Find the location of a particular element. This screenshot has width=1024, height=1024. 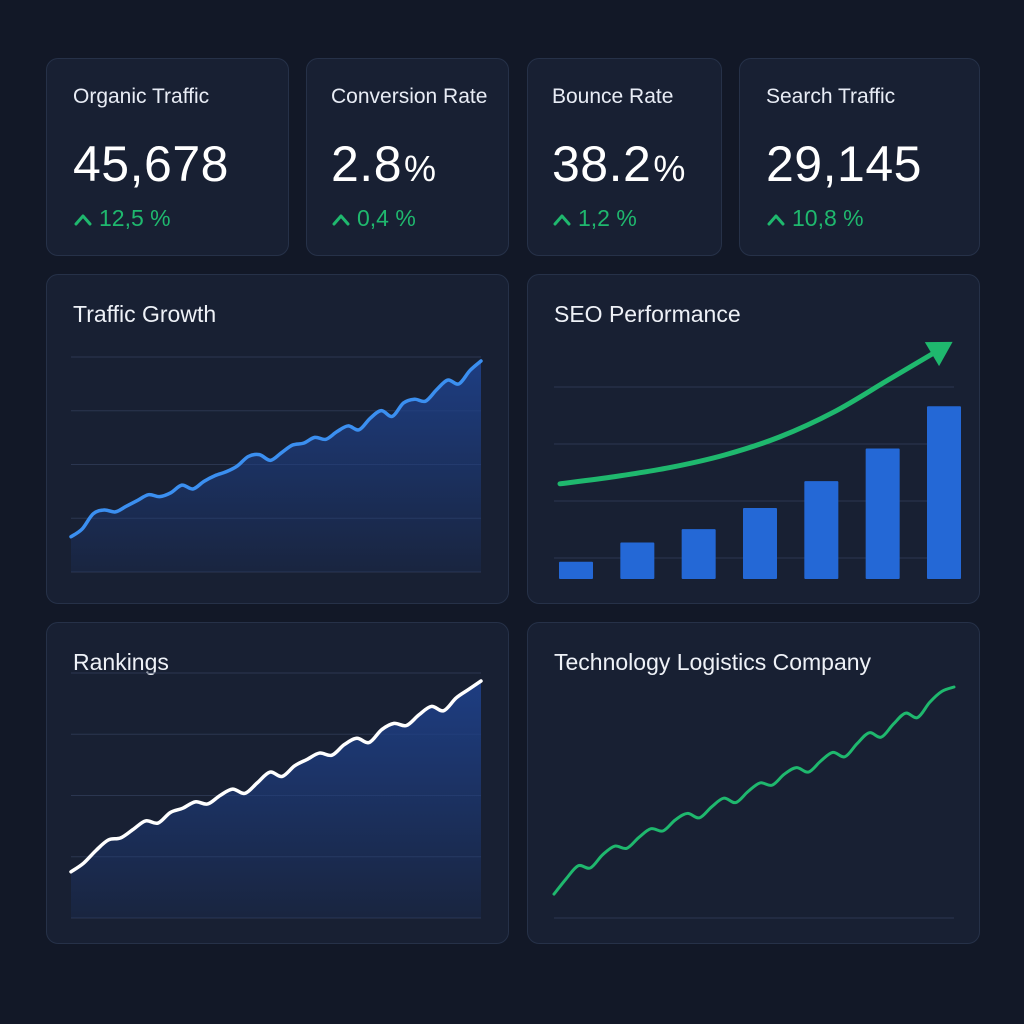

kpi-delta: 12,5 % is located at coordinates (122, 218).